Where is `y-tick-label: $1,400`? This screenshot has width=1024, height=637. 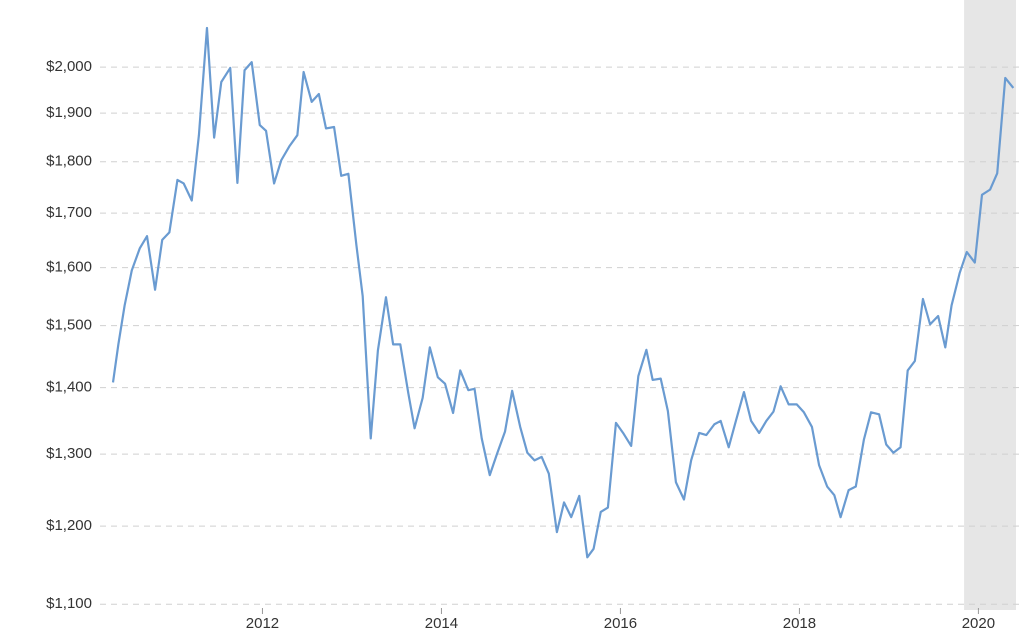
y-tick-label: $1,400 is located at coordinates (69, 387).